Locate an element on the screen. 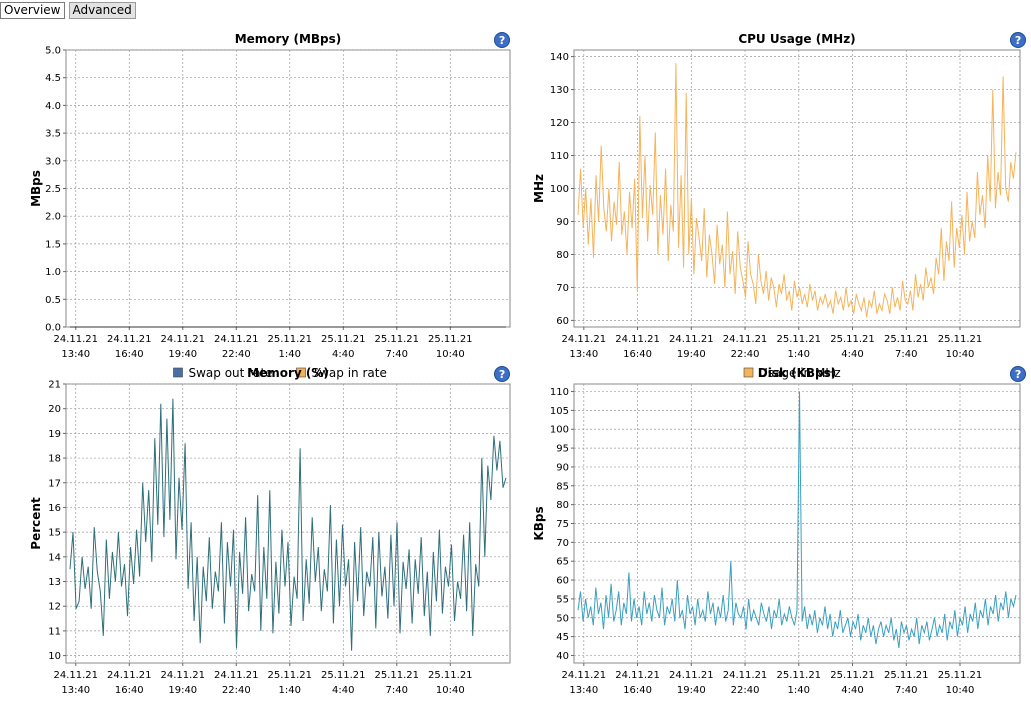  legend-swatch is located at coordinates (301, 372).